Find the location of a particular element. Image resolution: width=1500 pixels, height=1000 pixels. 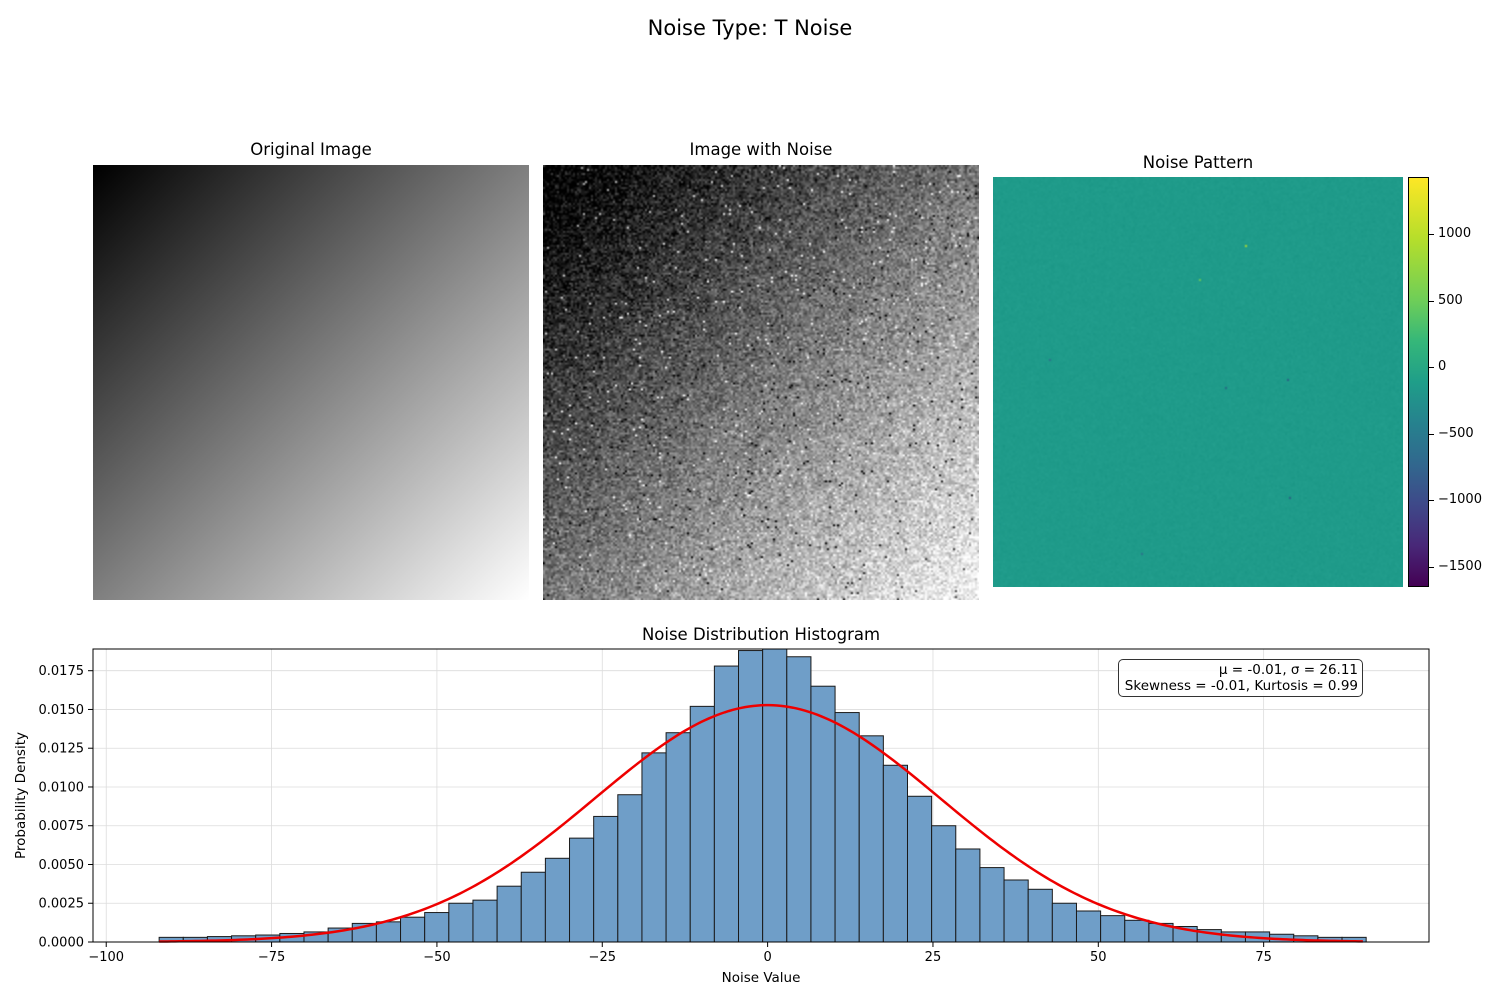

colorbar-tick-label: −500 is located at coordinates (1456, 433).